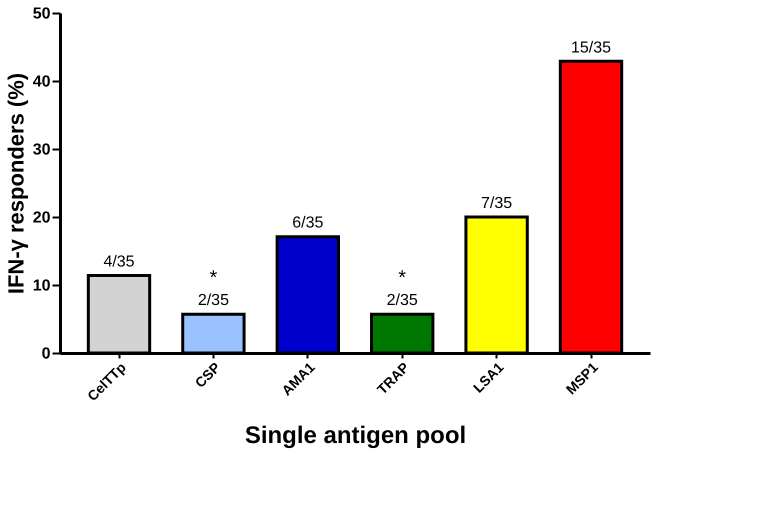  What do you see at coordinates (591, 47) in the screenshot?
I see `data-label: 15/35` at bounding box center [591, 47].